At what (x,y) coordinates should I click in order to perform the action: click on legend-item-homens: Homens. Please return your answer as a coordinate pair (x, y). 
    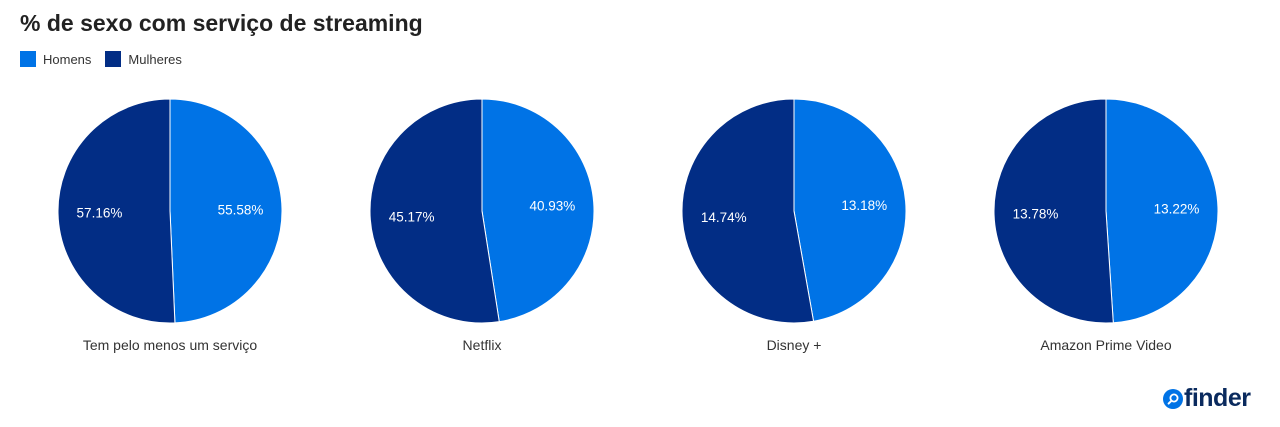
    Looking at the image, I should click on (55, 59).